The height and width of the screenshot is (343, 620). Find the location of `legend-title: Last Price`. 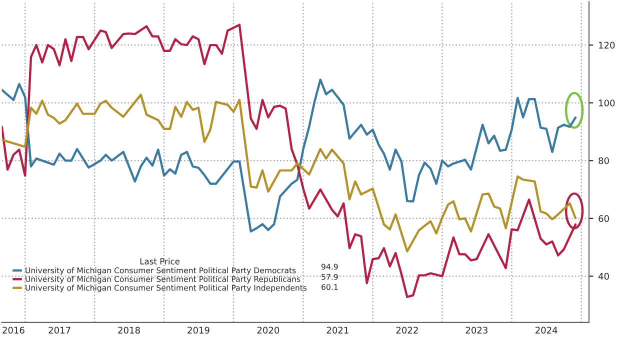

legend-title: Last Price is located at coordinates (160, 261).